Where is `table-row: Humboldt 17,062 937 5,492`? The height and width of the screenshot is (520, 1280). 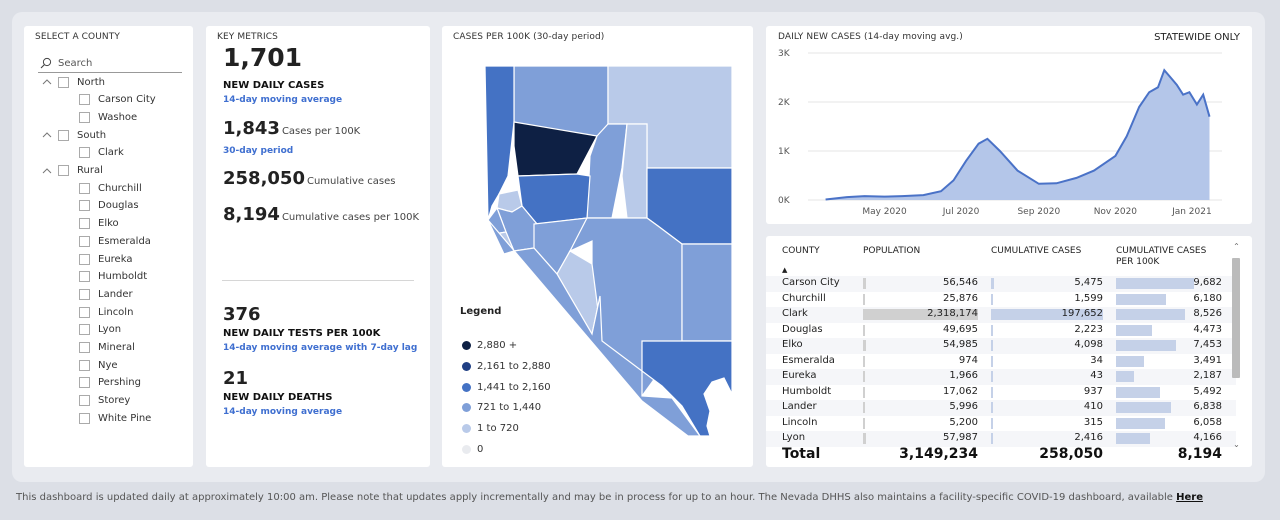
table-row: Humboldt 17,062 937 5,492 is located at coordinates (1001, 393).